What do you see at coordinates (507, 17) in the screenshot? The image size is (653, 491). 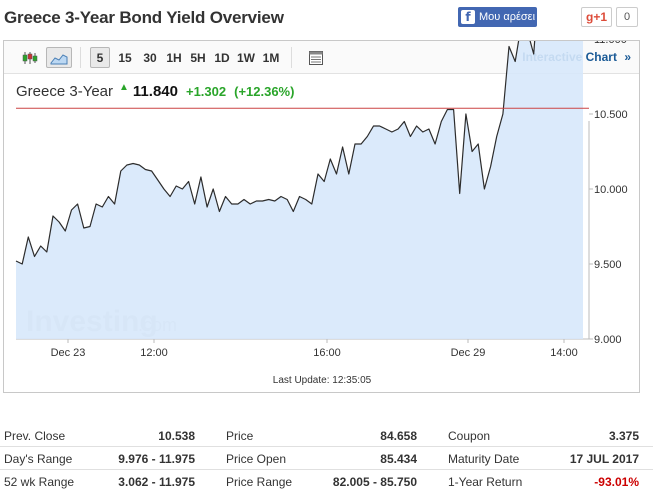 I see `facebook-like-label: Μου αρέσει` at bounding box center [507, 17].